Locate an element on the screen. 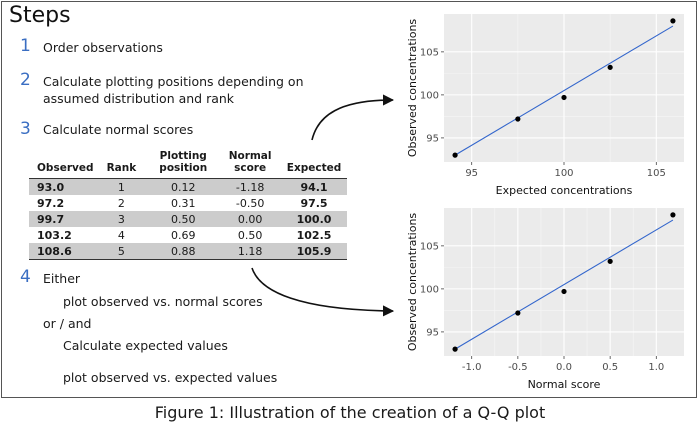  table-row: 108.6 5 0.88 1.18 105.9 is located at coordinates (188, 251).